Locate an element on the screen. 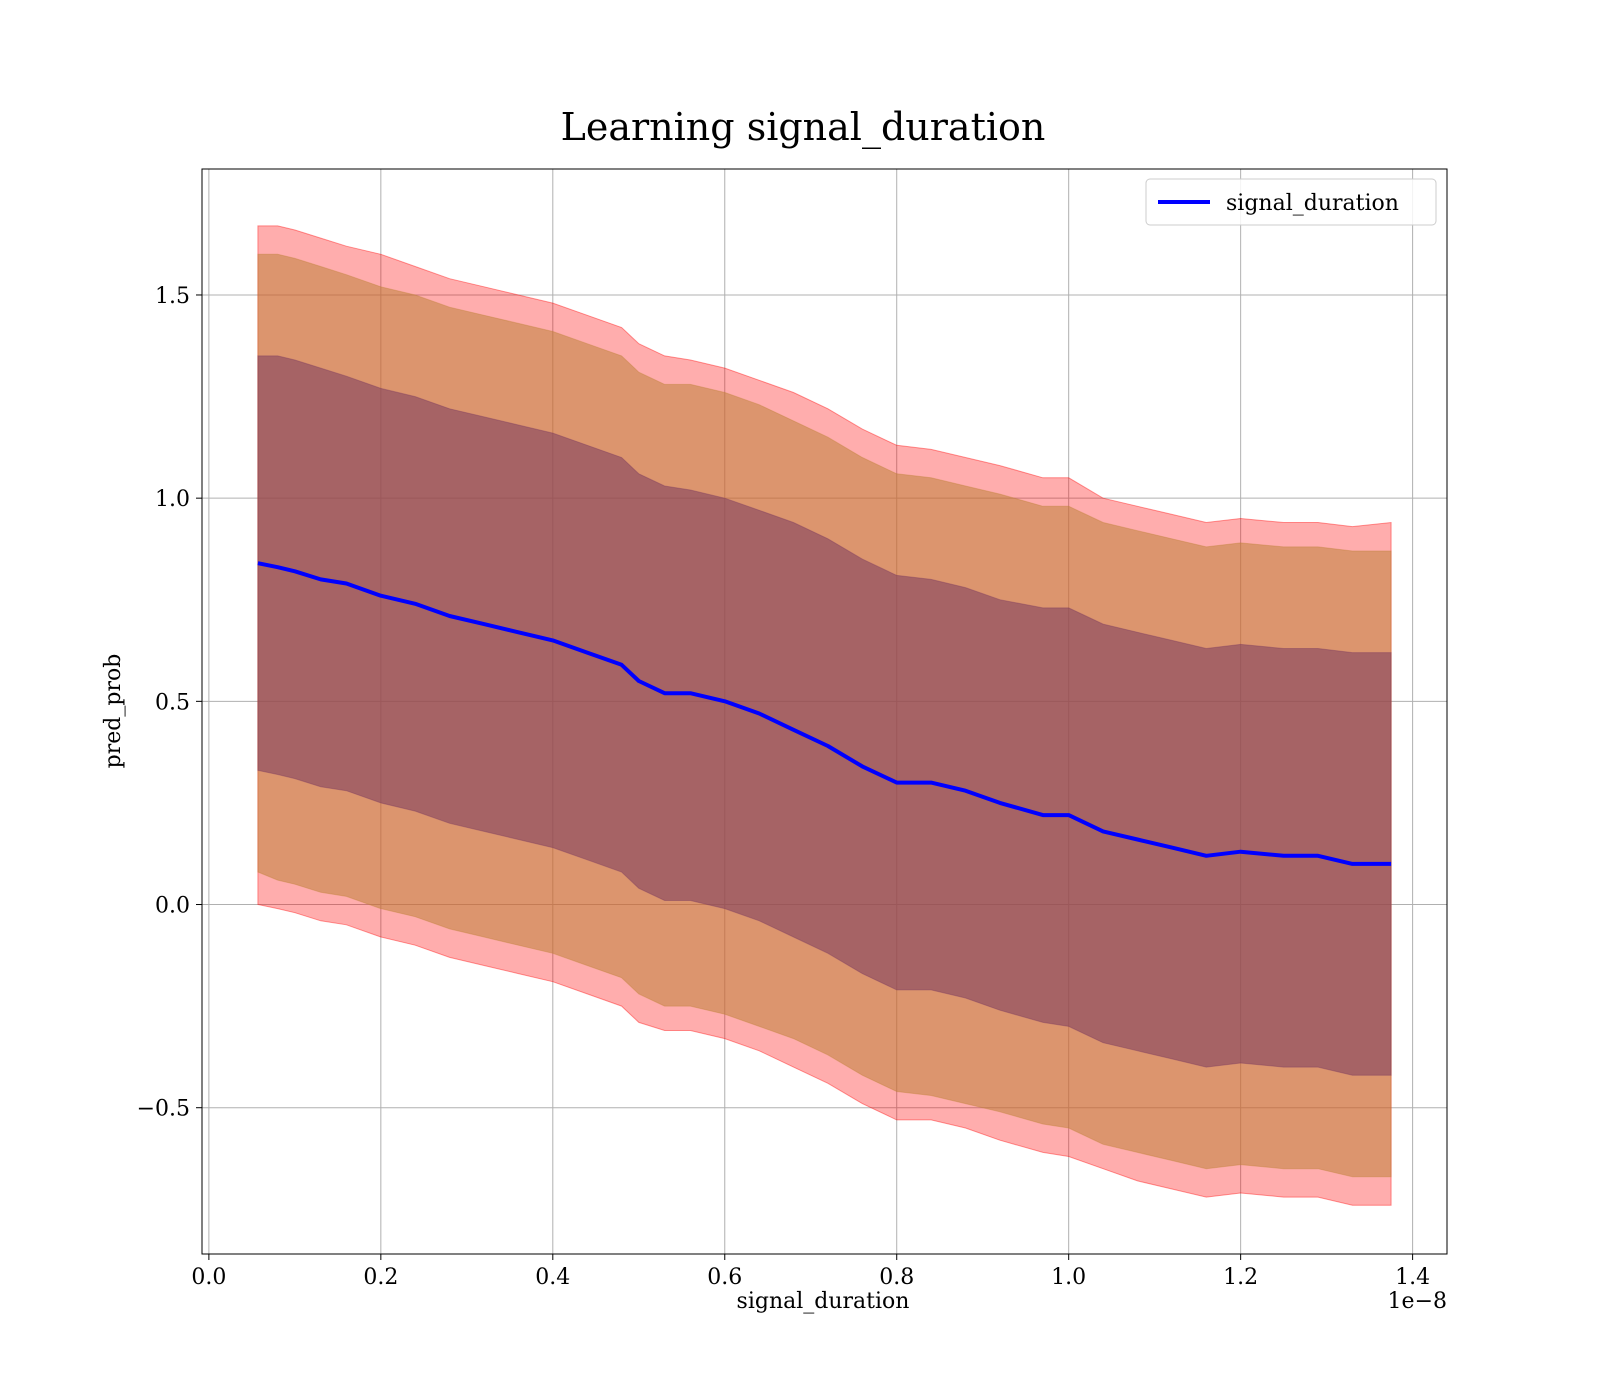  y-tick-label: 1.0 is located at coordinates (172, 499).